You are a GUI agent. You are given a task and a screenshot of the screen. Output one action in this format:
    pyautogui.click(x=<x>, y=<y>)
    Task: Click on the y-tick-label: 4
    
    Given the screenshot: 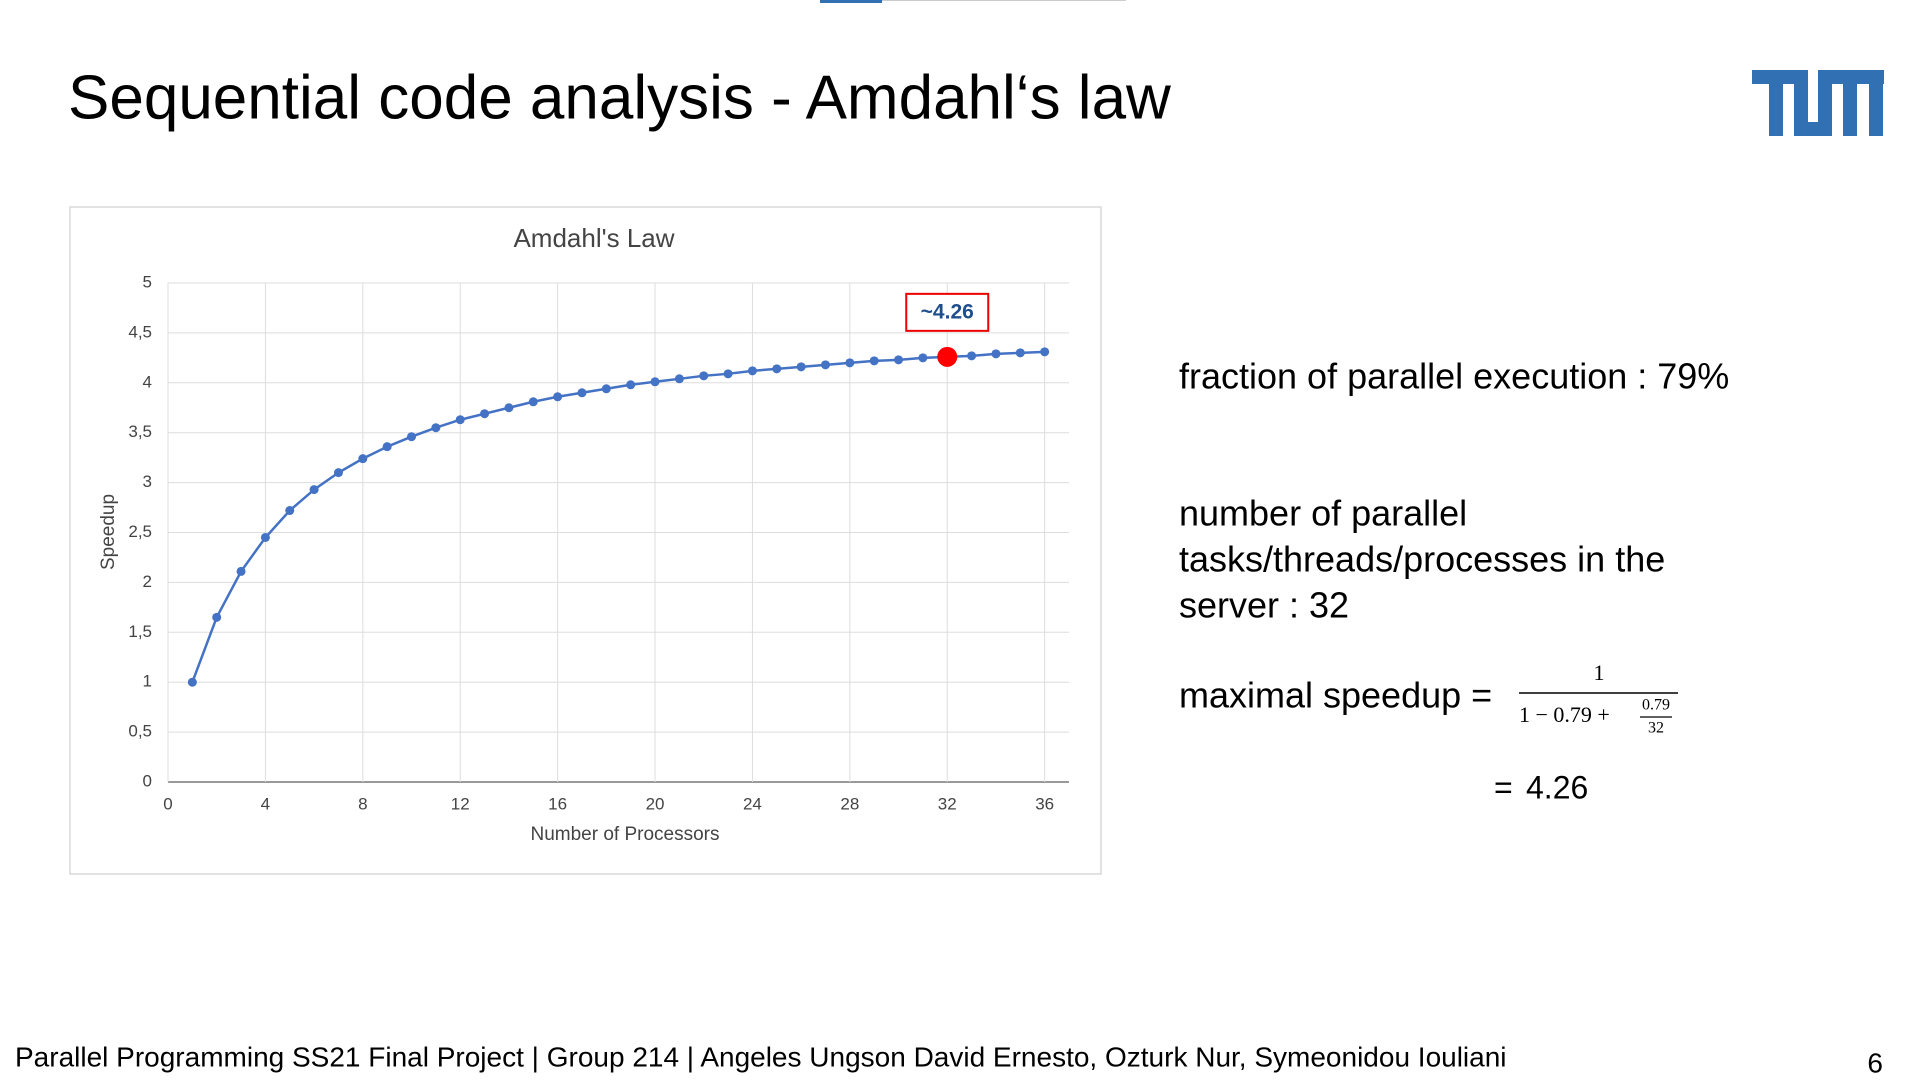 What is the action you would take?
    pyautogui.click(x=147, y=381)
    